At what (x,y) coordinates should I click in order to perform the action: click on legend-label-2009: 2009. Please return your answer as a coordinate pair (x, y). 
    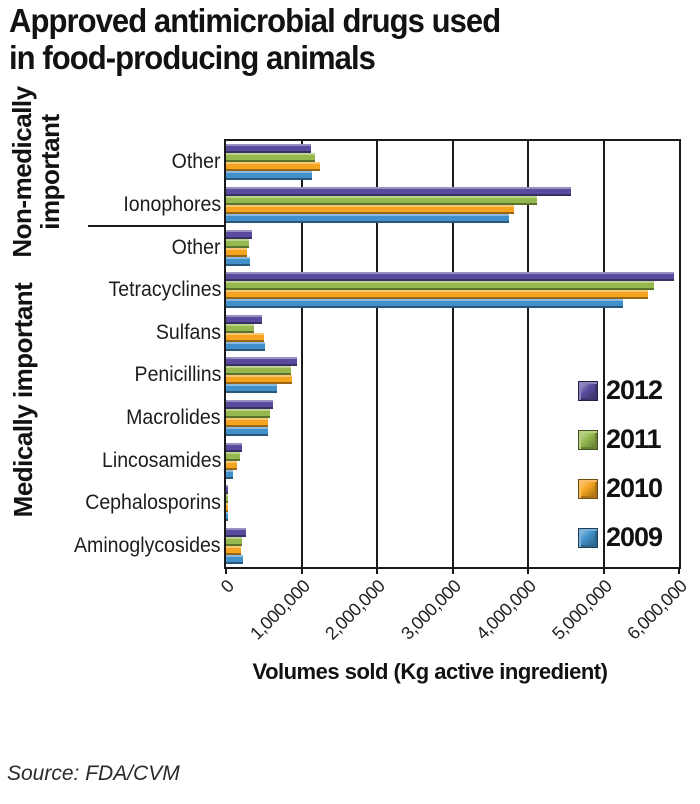
    Looking at the image, I should click on (634, 537).